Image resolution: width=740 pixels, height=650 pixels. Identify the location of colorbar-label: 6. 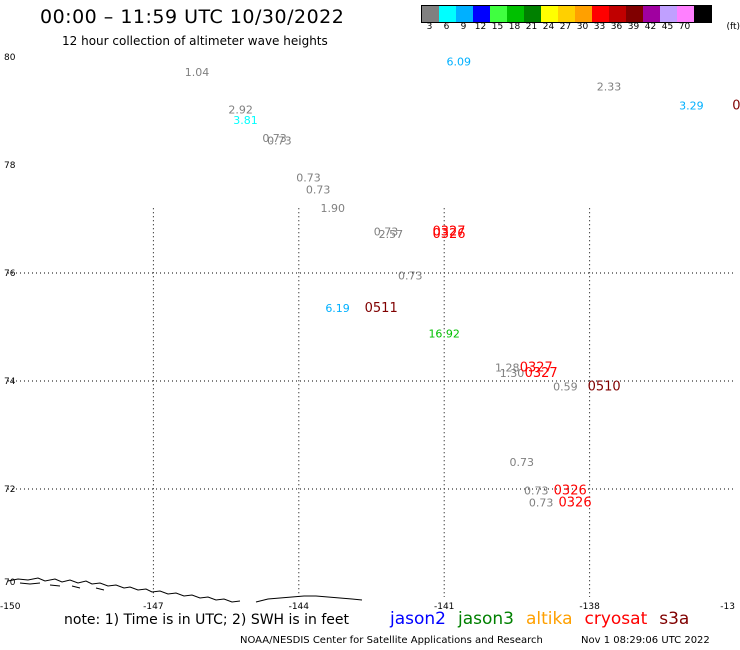
(446, 27).